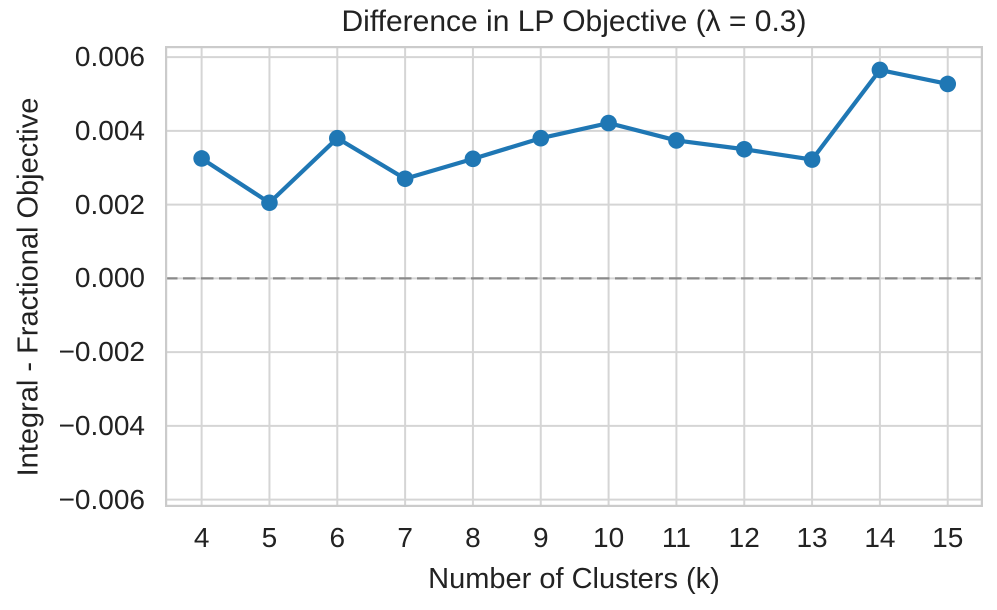 This screenshot has width=997, height=610. I want to click on chart-title: Difference in LP Objective (λ = 0.3), so click(574, 21).